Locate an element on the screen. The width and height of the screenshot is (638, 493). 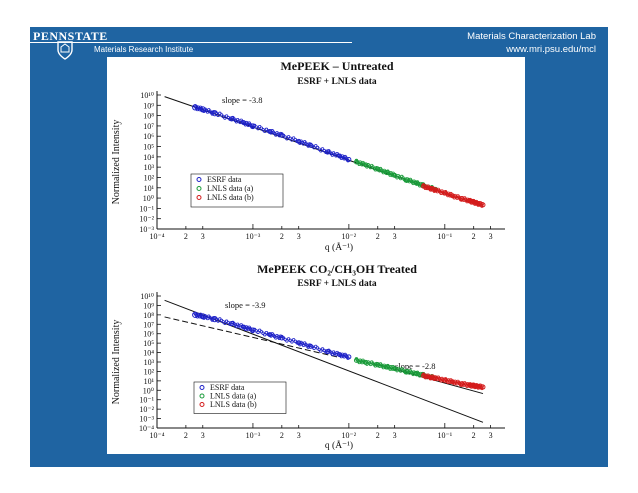
fit-line-label: slope = -3.9 is located at coordinates (245, 305).